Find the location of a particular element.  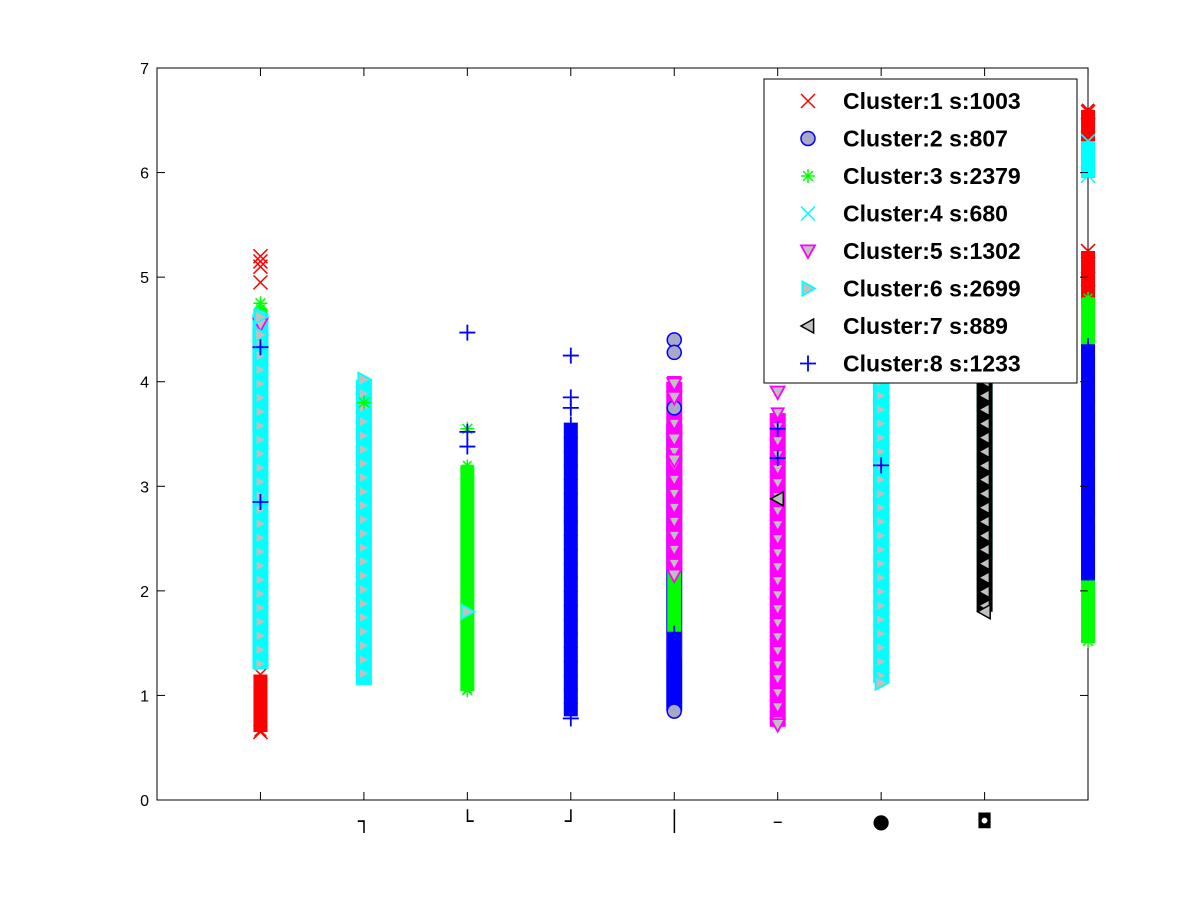

legend-label: Cluster:1 s:1003 is located at coordinates (932, 101).